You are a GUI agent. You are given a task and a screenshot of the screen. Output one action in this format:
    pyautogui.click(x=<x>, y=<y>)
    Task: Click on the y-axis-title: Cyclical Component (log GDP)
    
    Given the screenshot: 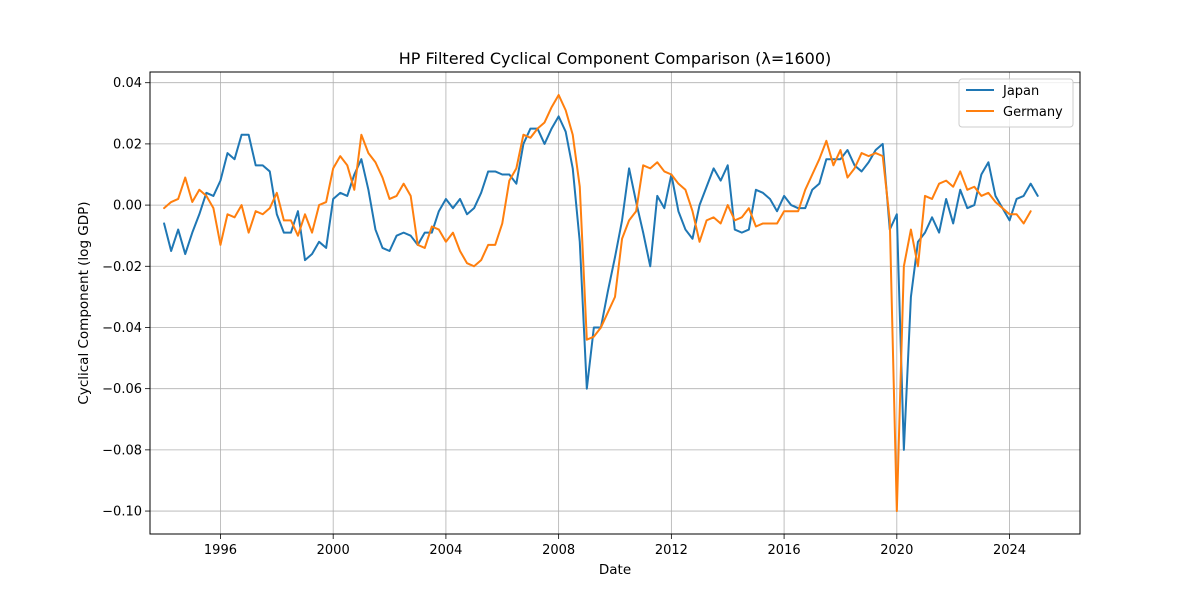 What is the action you would take?
    pyautogui.click(x=84, y=302)
    